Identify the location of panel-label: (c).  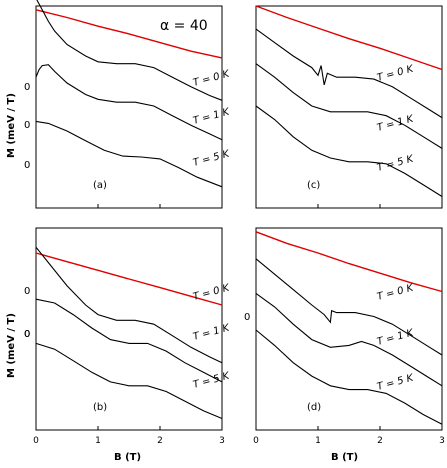
(313, 185).